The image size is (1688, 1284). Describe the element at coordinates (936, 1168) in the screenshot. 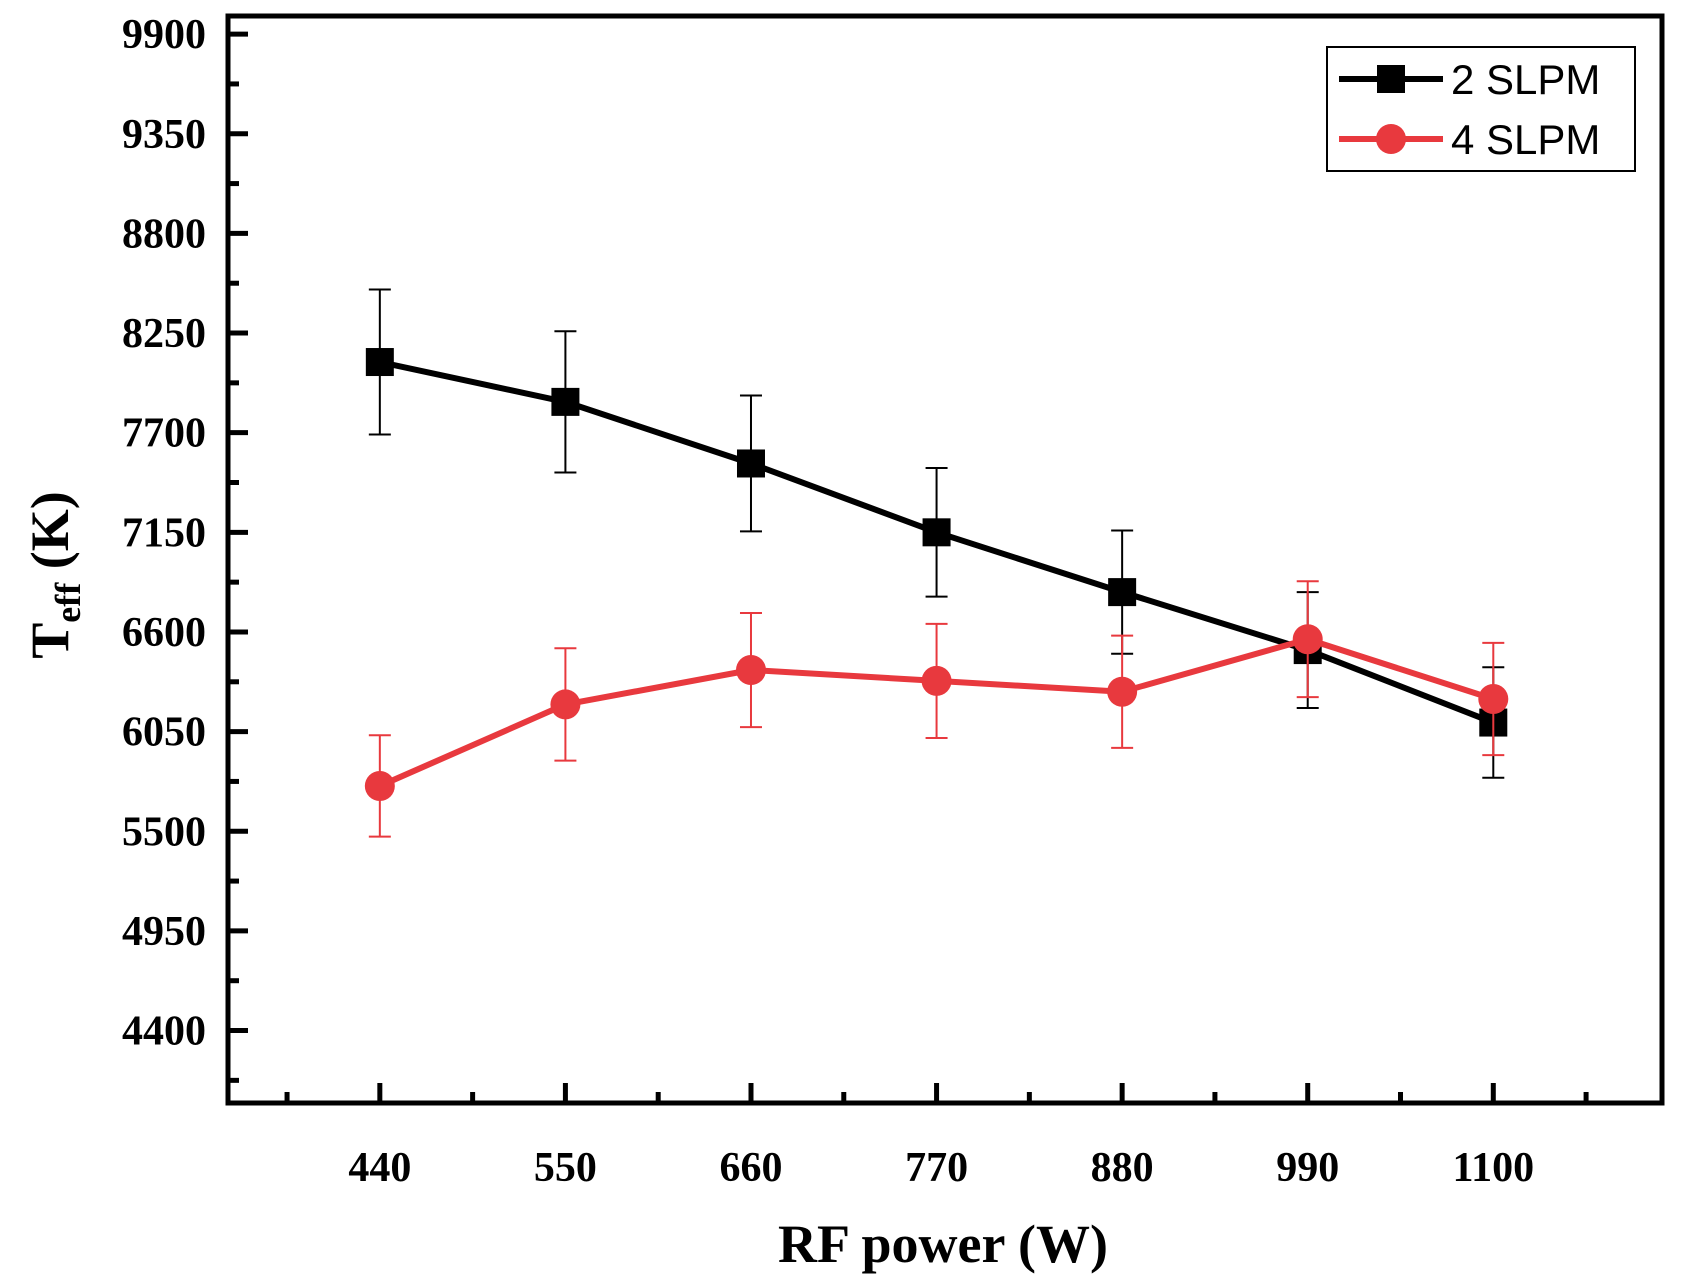

I see `x-tick-label: 770` at that location.